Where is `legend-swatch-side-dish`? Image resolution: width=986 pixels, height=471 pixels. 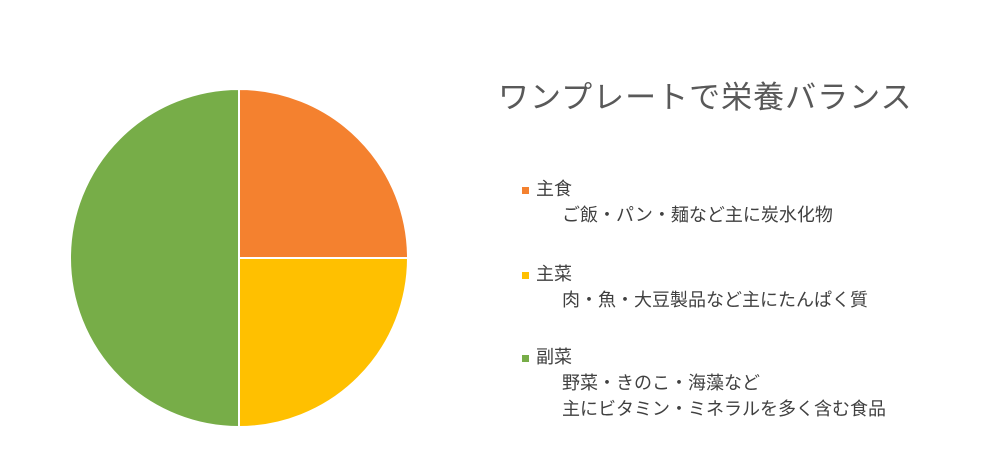
legend-swatch-side-dish is located at coordinates (525, 358).